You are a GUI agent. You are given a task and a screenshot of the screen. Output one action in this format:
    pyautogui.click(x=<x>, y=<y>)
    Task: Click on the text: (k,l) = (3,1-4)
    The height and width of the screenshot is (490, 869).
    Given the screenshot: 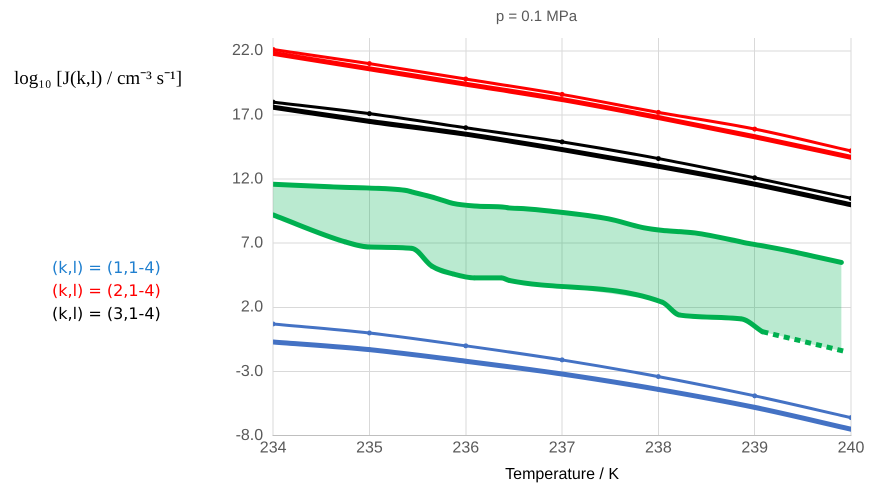 What is the action you would take?
    pyautogui.click(x=106, y=314)
    